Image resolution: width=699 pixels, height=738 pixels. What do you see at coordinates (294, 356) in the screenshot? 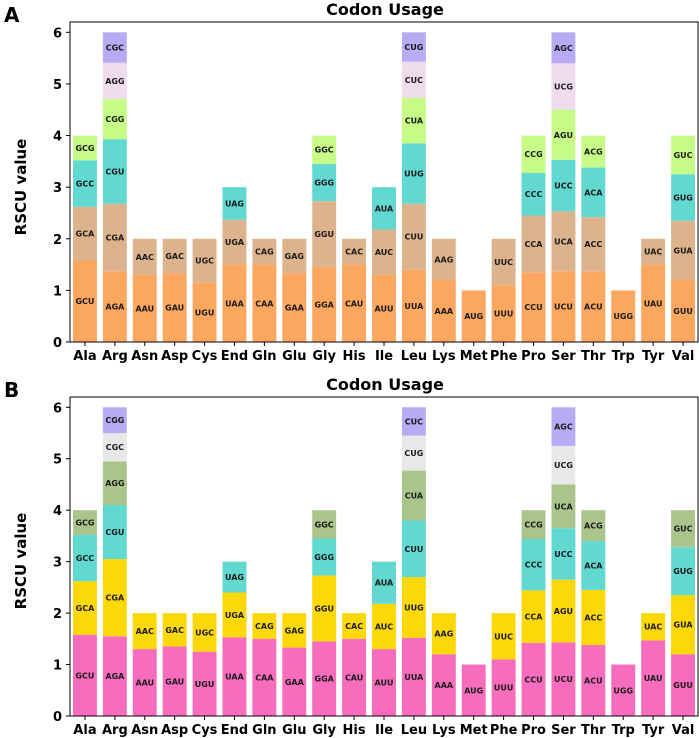
I see `panel-a-xtick-label-Glu: Glu` at bounding box center [294, 356].